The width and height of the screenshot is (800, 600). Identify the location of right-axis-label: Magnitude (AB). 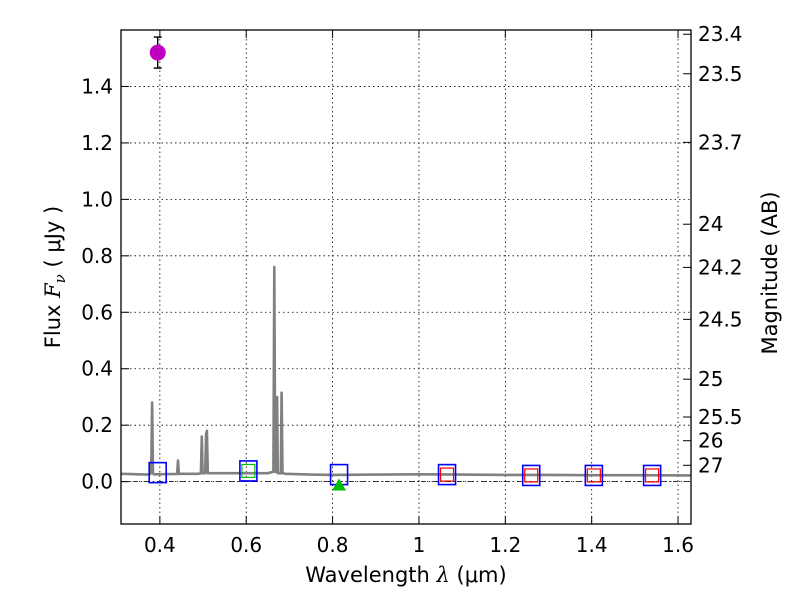
(770, 272).